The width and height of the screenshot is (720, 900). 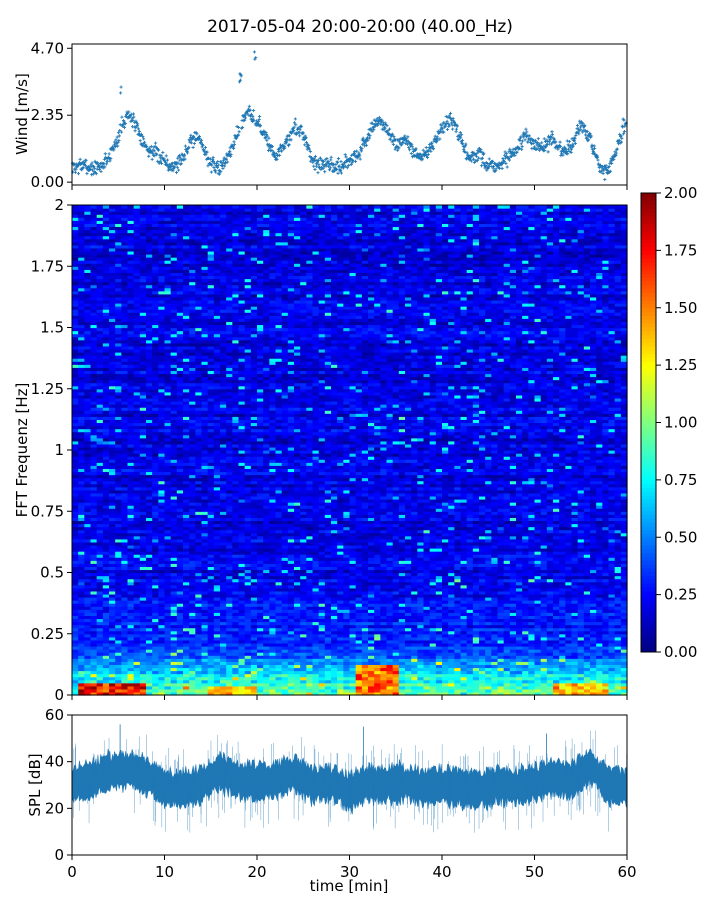 What do you see at coordinates (47, 115) in the screenshot?
I see `wind-y-tick-label: 2.35` at bounding box center [47, 115].